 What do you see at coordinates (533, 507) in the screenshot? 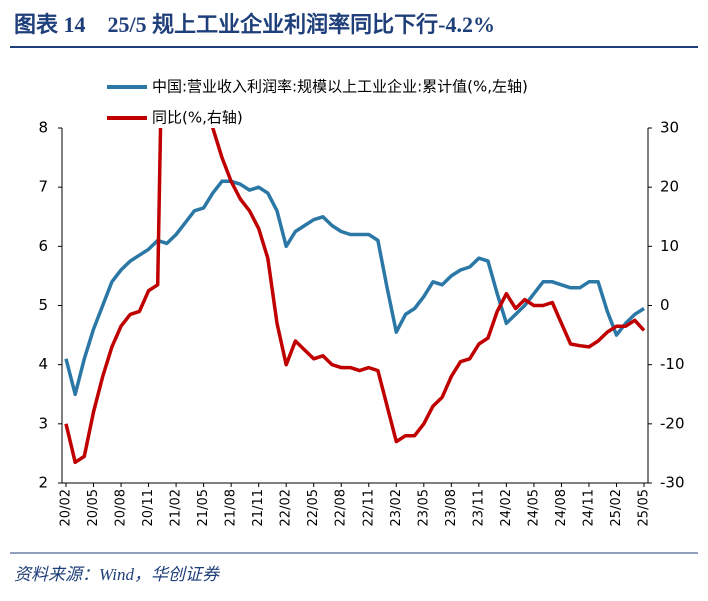
I see `x-tick-label: 24/05` at bounding box center [533, 507].